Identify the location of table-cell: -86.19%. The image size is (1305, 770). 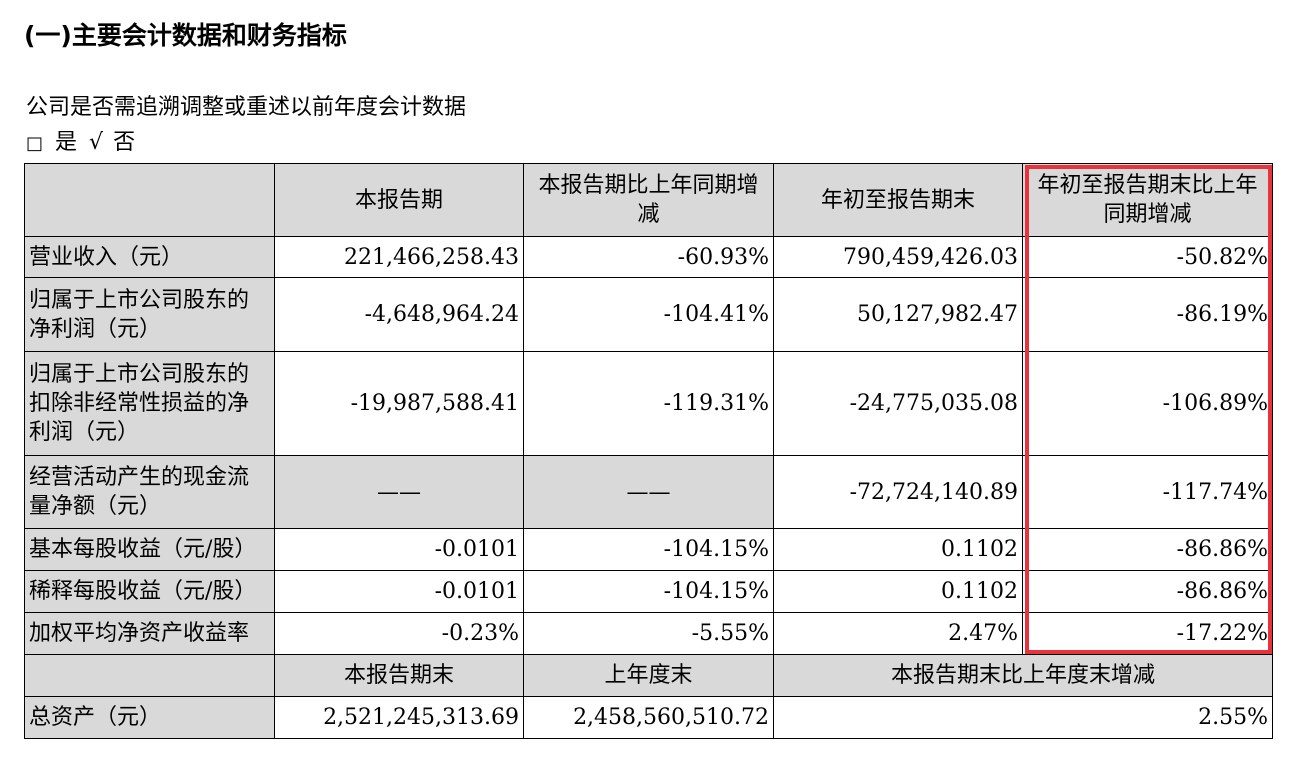
(1147, 314).